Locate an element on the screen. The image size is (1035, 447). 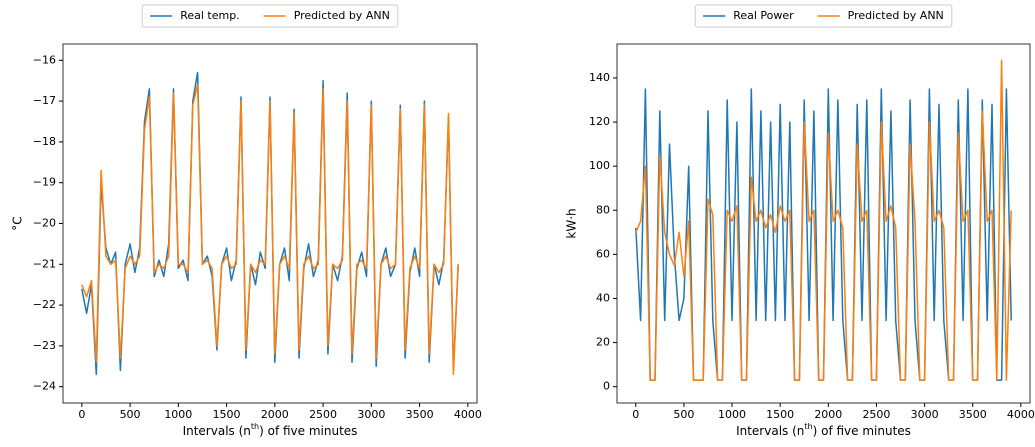
y-axis-label: °C is located at coordinates (18, 223).